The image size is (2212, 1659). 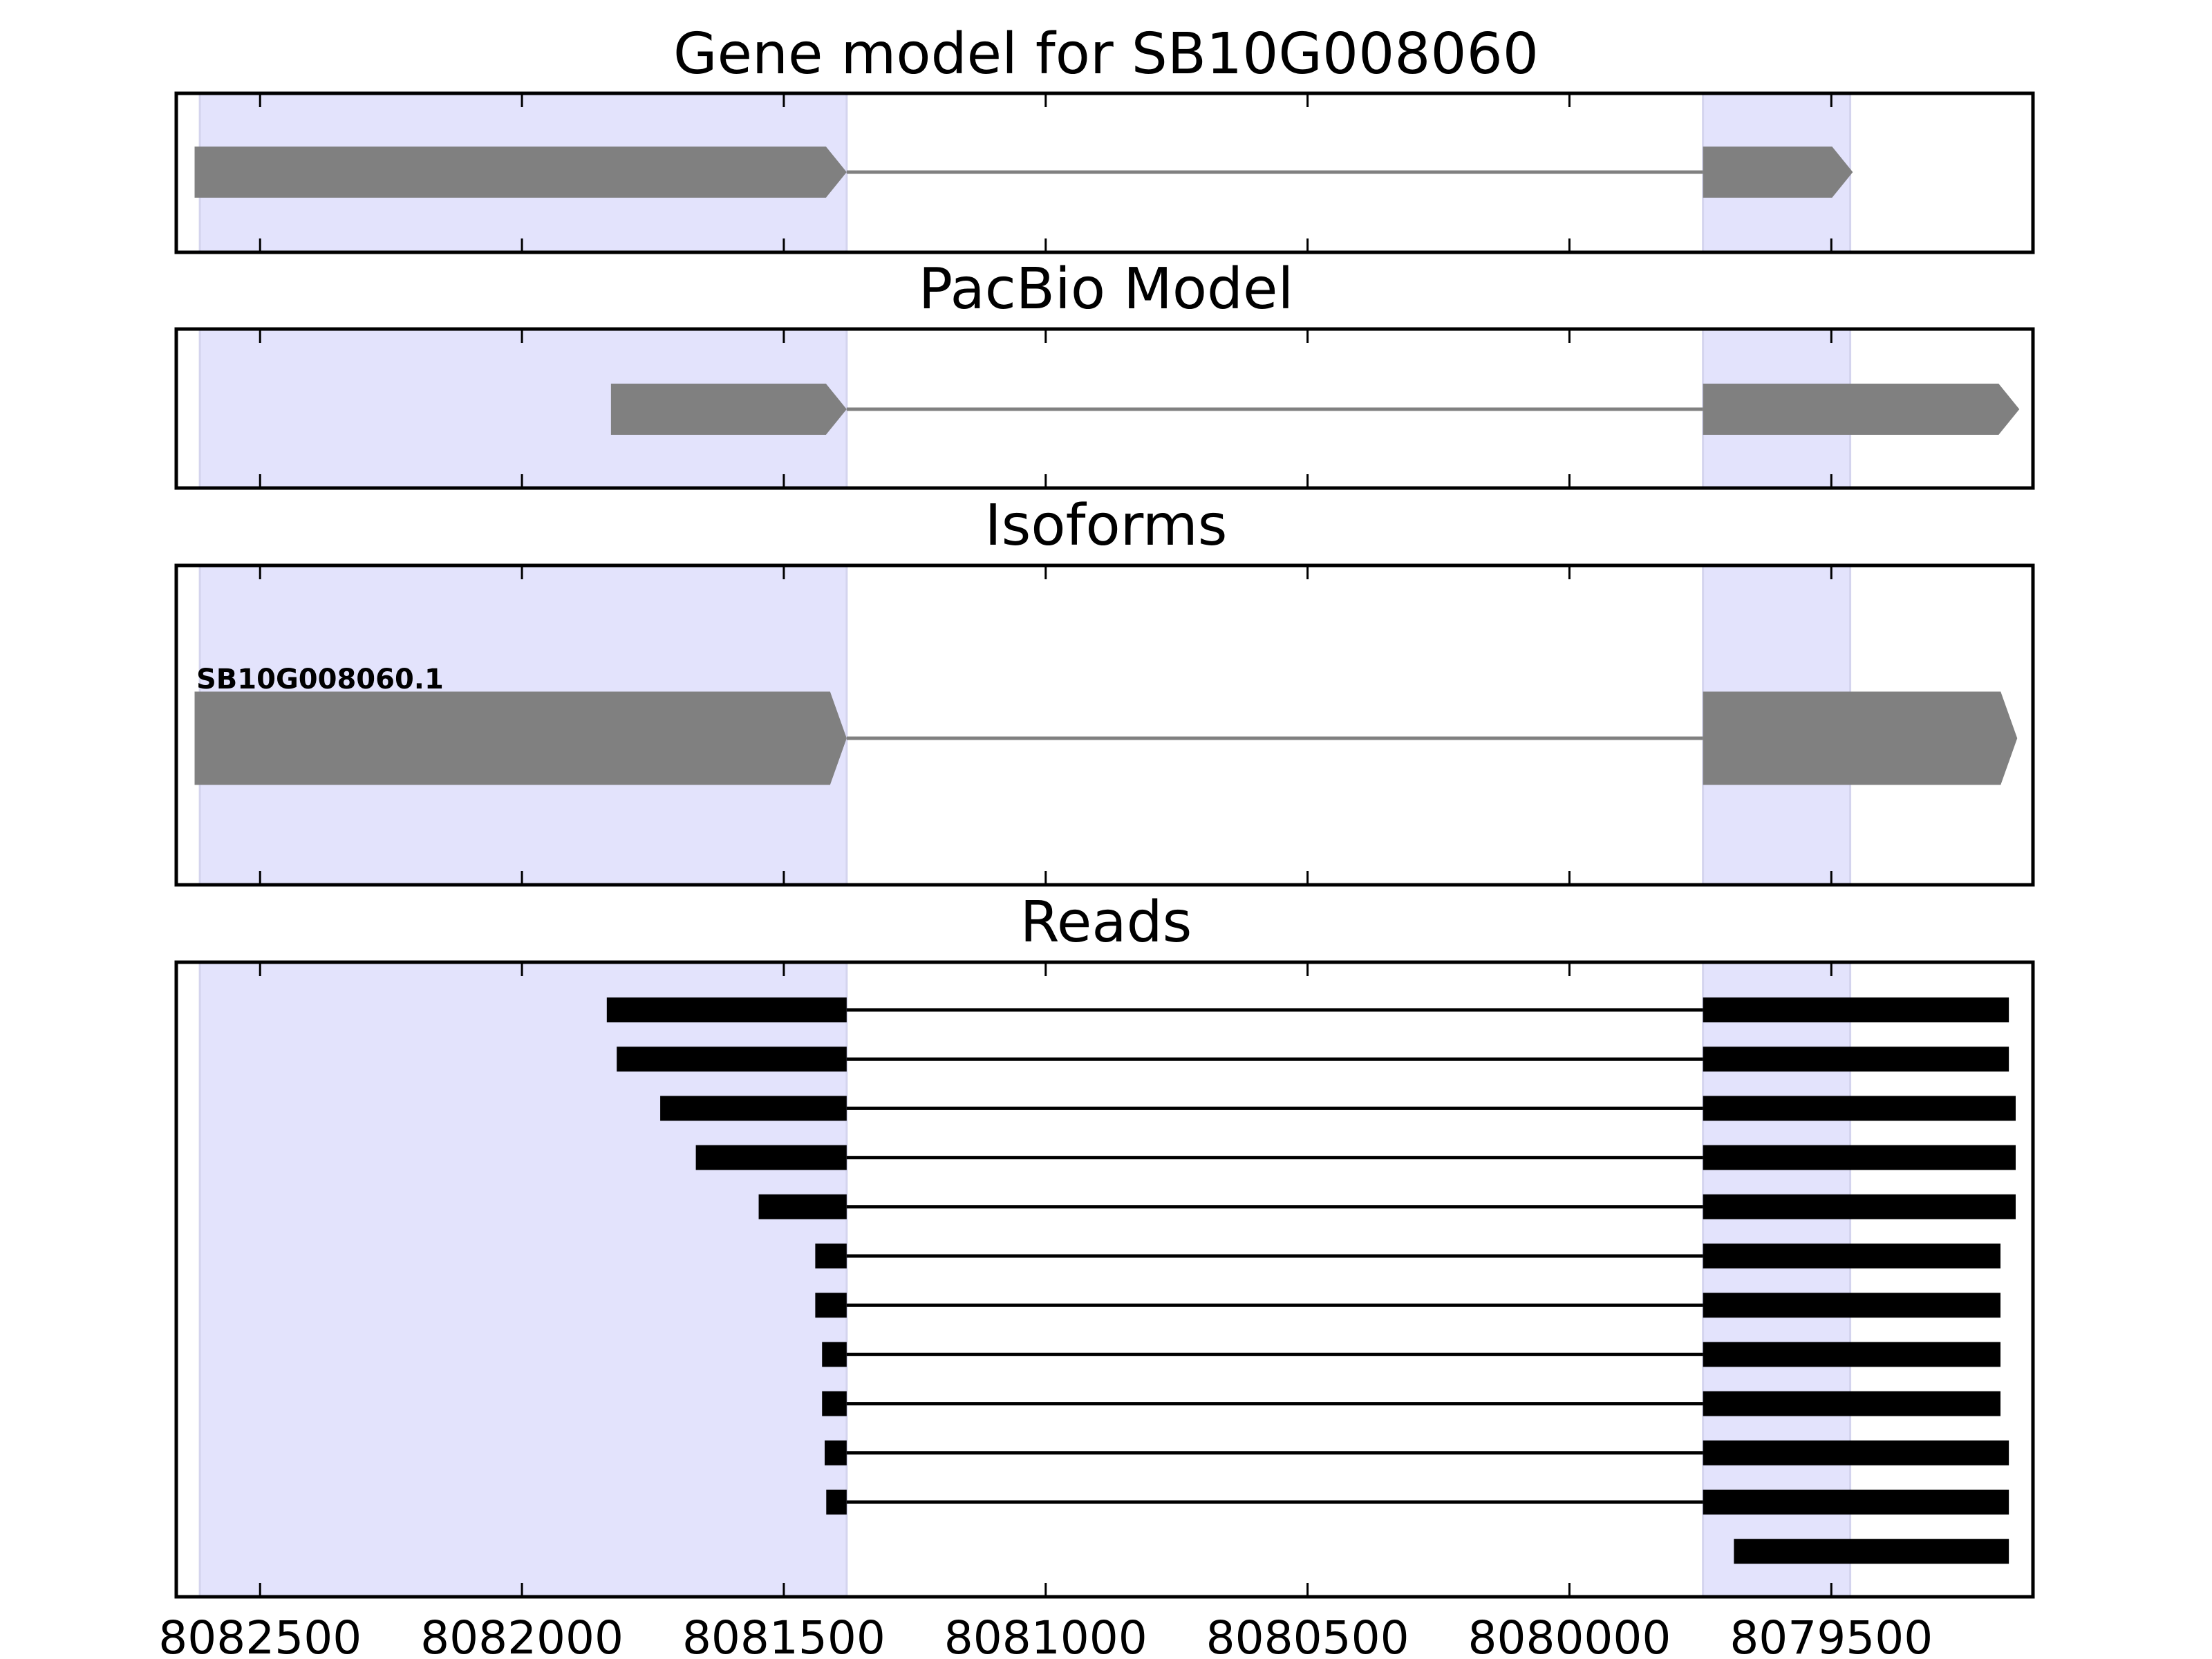 I want to click on x-tick-label: 8079500, so click(x=1831, y=1635).